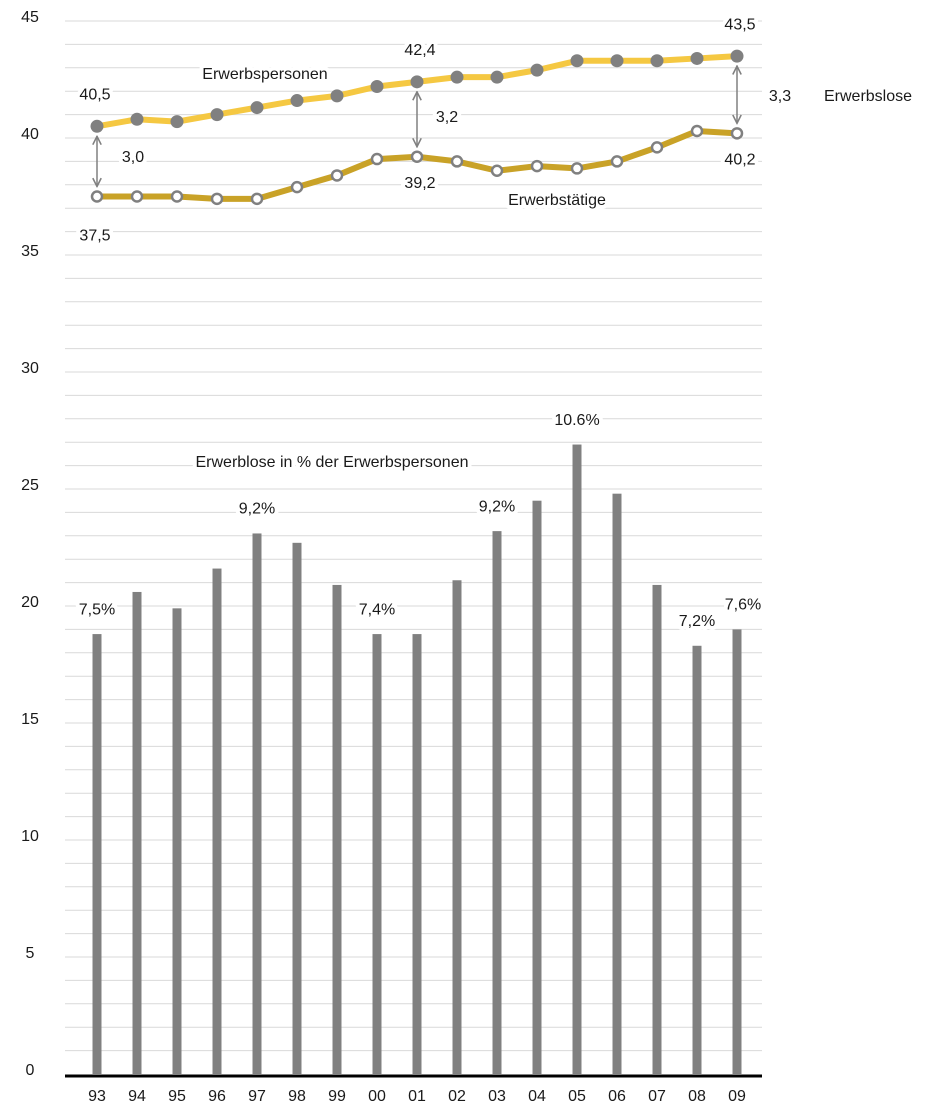 This screenshot has width=925, height=1112. Describe the element at coordinates (419, 183) in the screenshot. I see `line-value-label: 39,2` at that location.